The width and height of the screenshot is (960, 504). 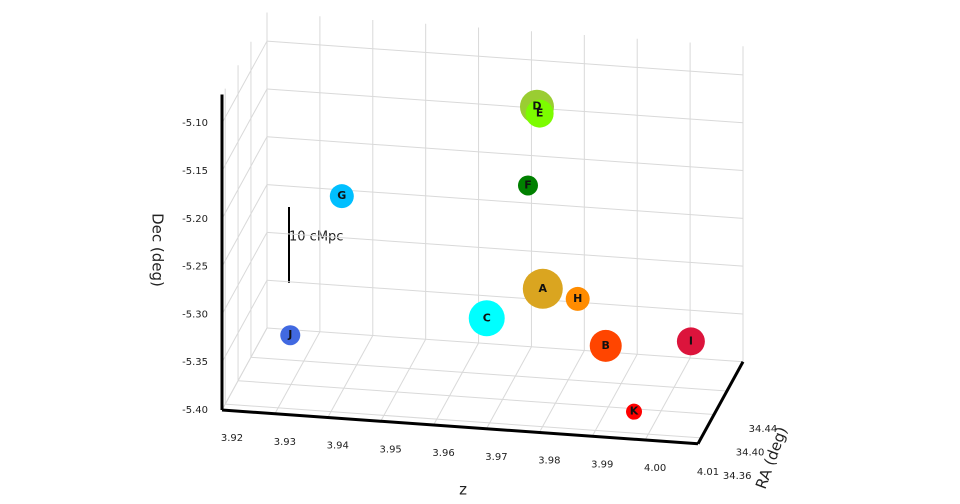 What do you see at coordinates (737, 476) in the screenshot?
I see `y-tick-label: 34.36` at bounding box center [737, 476].